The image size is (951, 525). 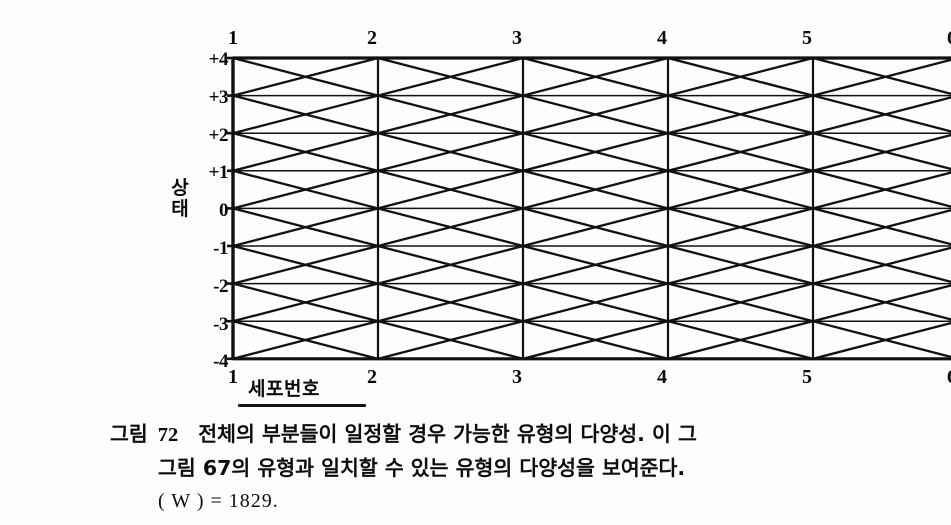 What do you see at coordinates (129, 435) in the screenshot?
I see `caption-label: 그림` at bounding box center [129, 435].